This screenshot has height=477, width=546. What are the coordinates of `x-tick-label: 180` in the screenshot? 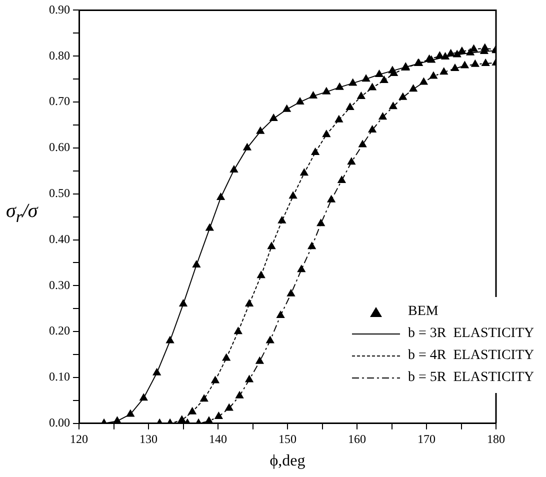 It's located at (496, 439).